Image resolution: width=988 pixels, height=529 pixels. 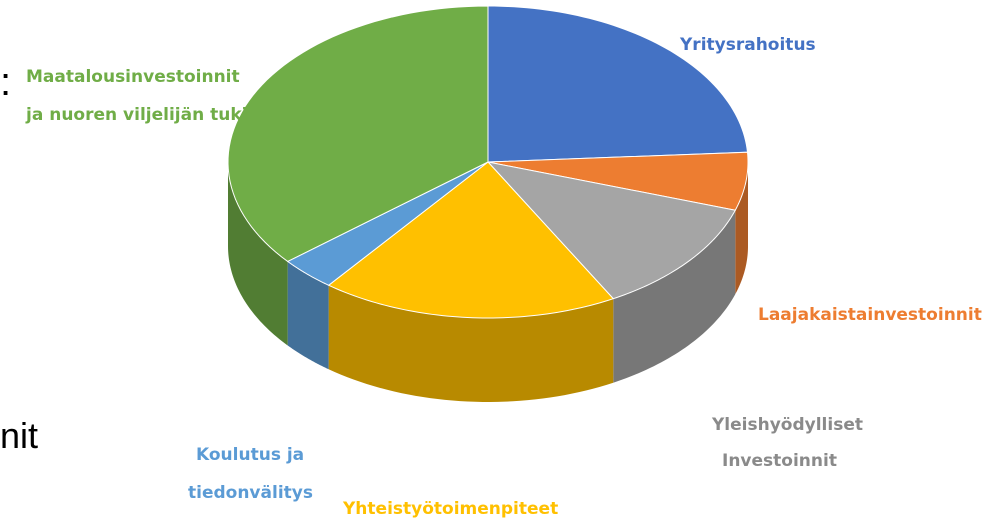 I want to click on label-koulutus-1: Koulutus ja, so click(x=250, y=455).